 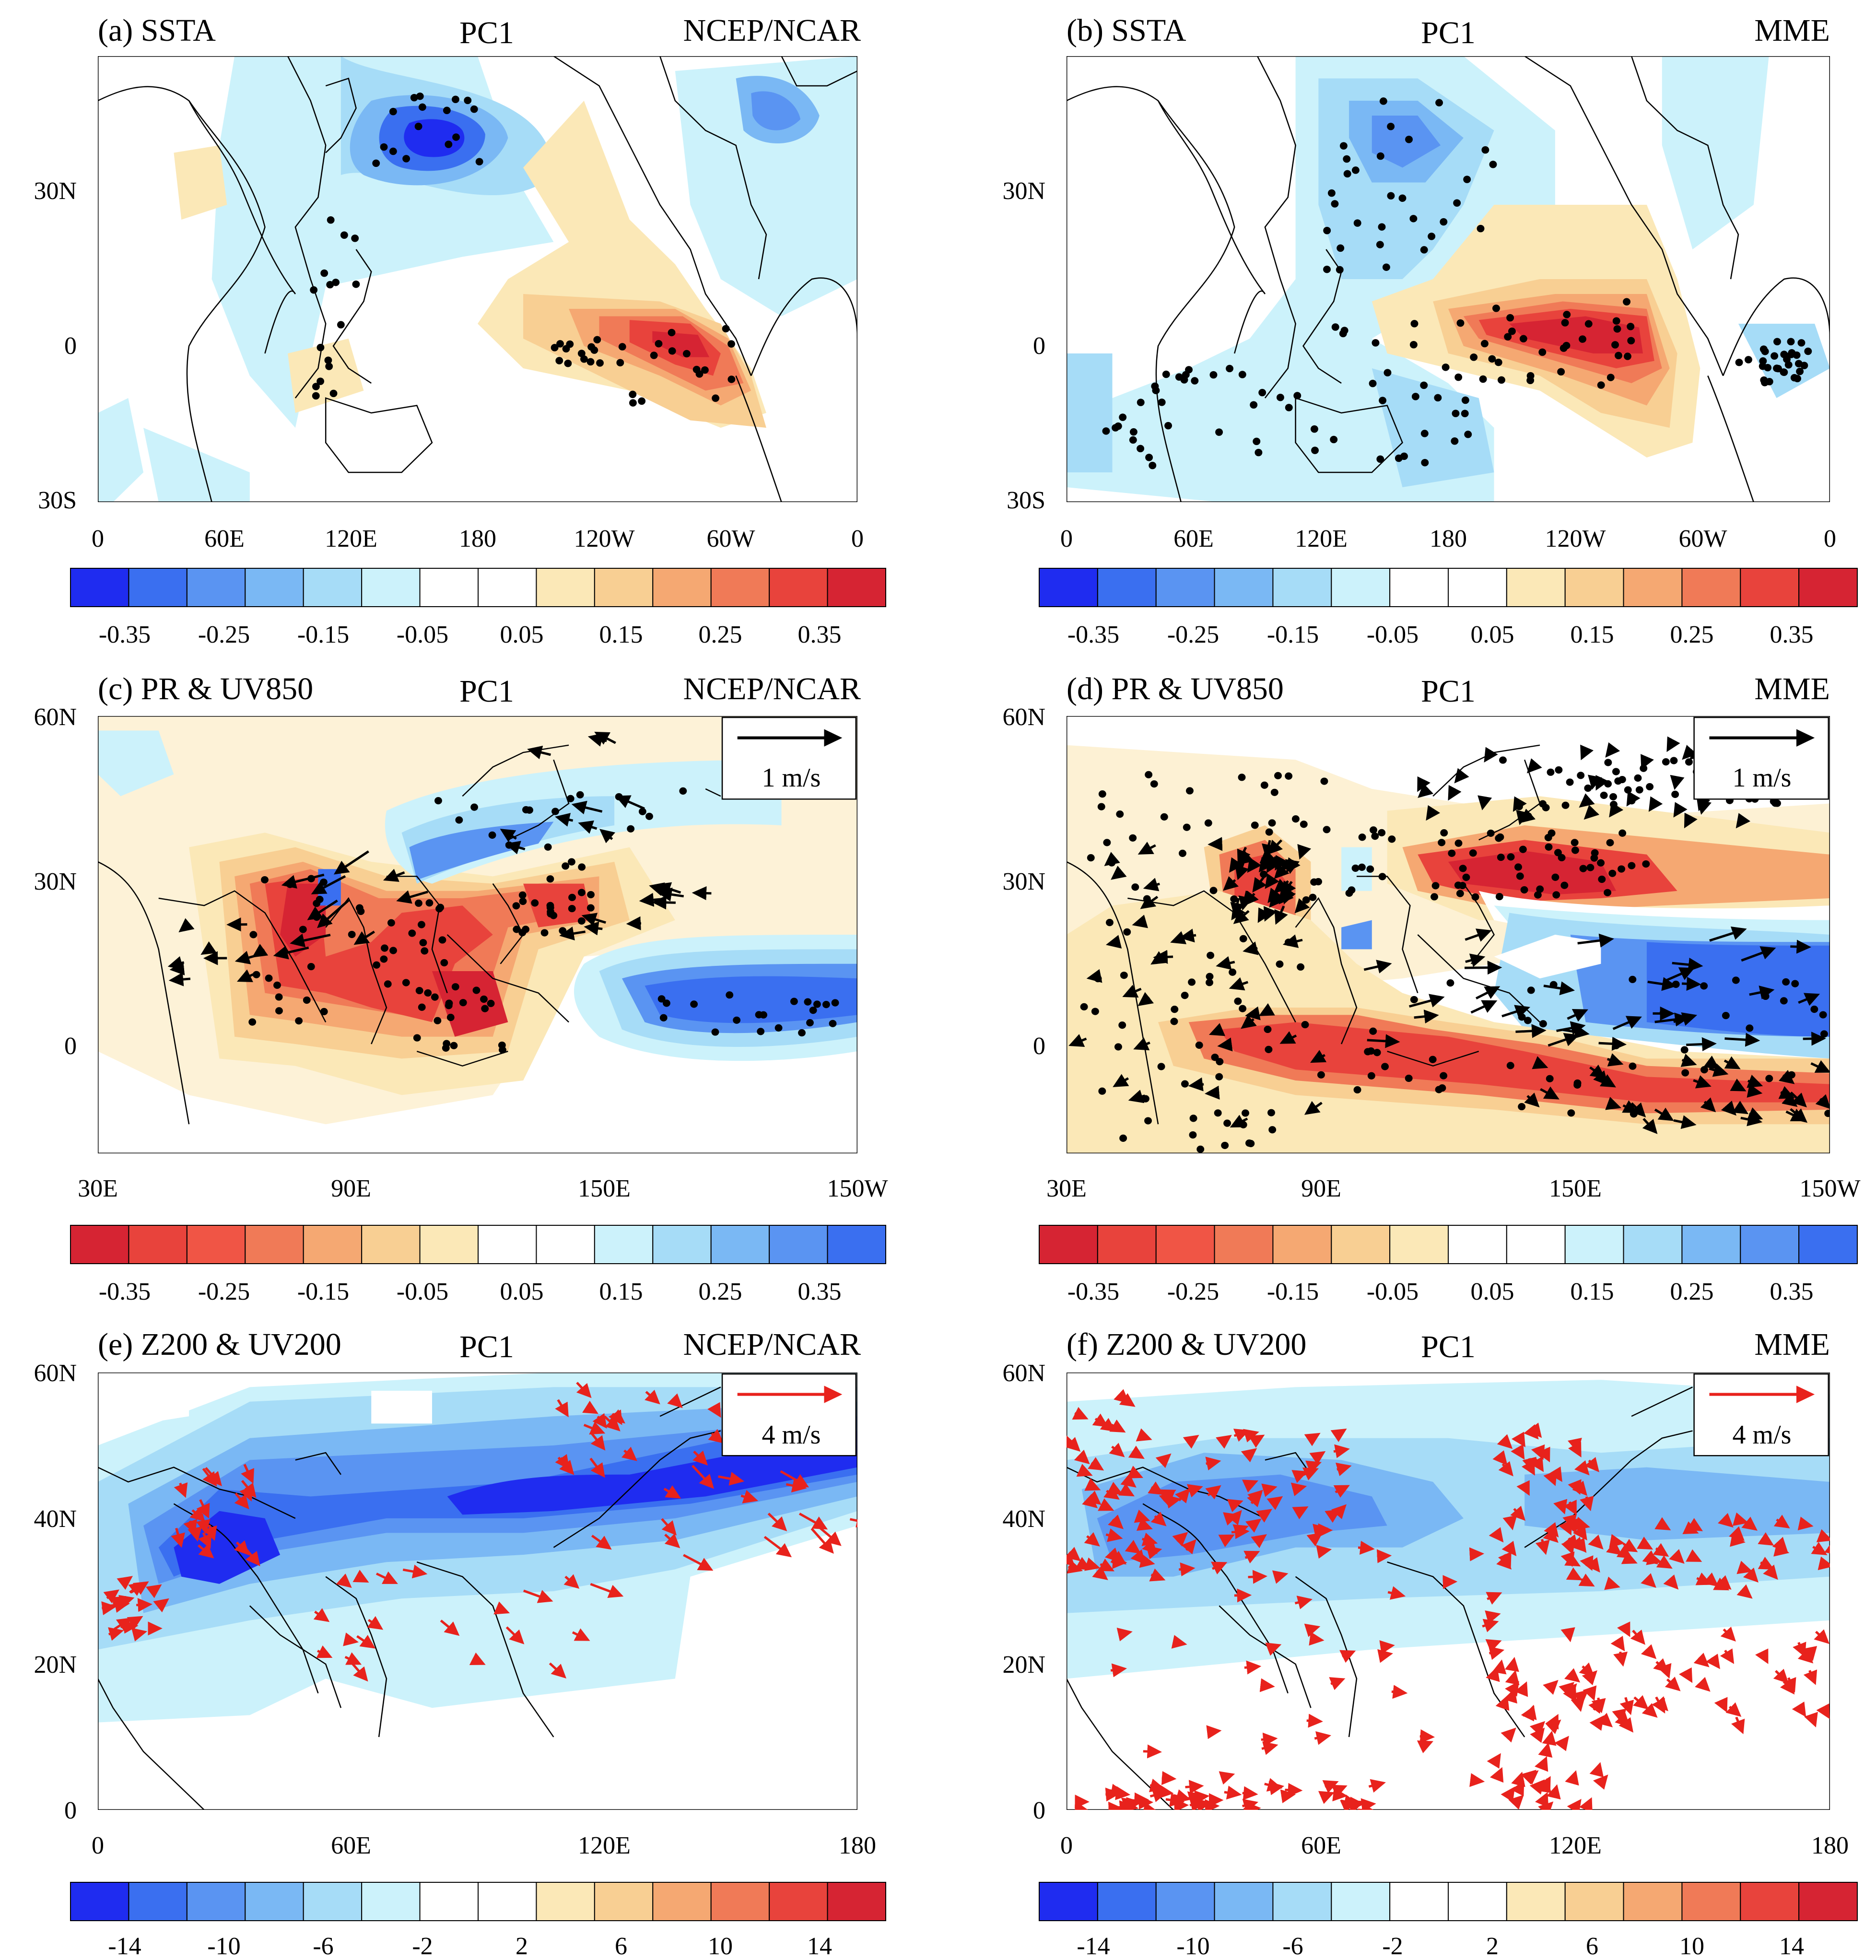 What do you see at coordinates (55, 1664) in the screenshot?
I see `panel-e-ytick-2: 20N` at bounding box center [55, 1664].